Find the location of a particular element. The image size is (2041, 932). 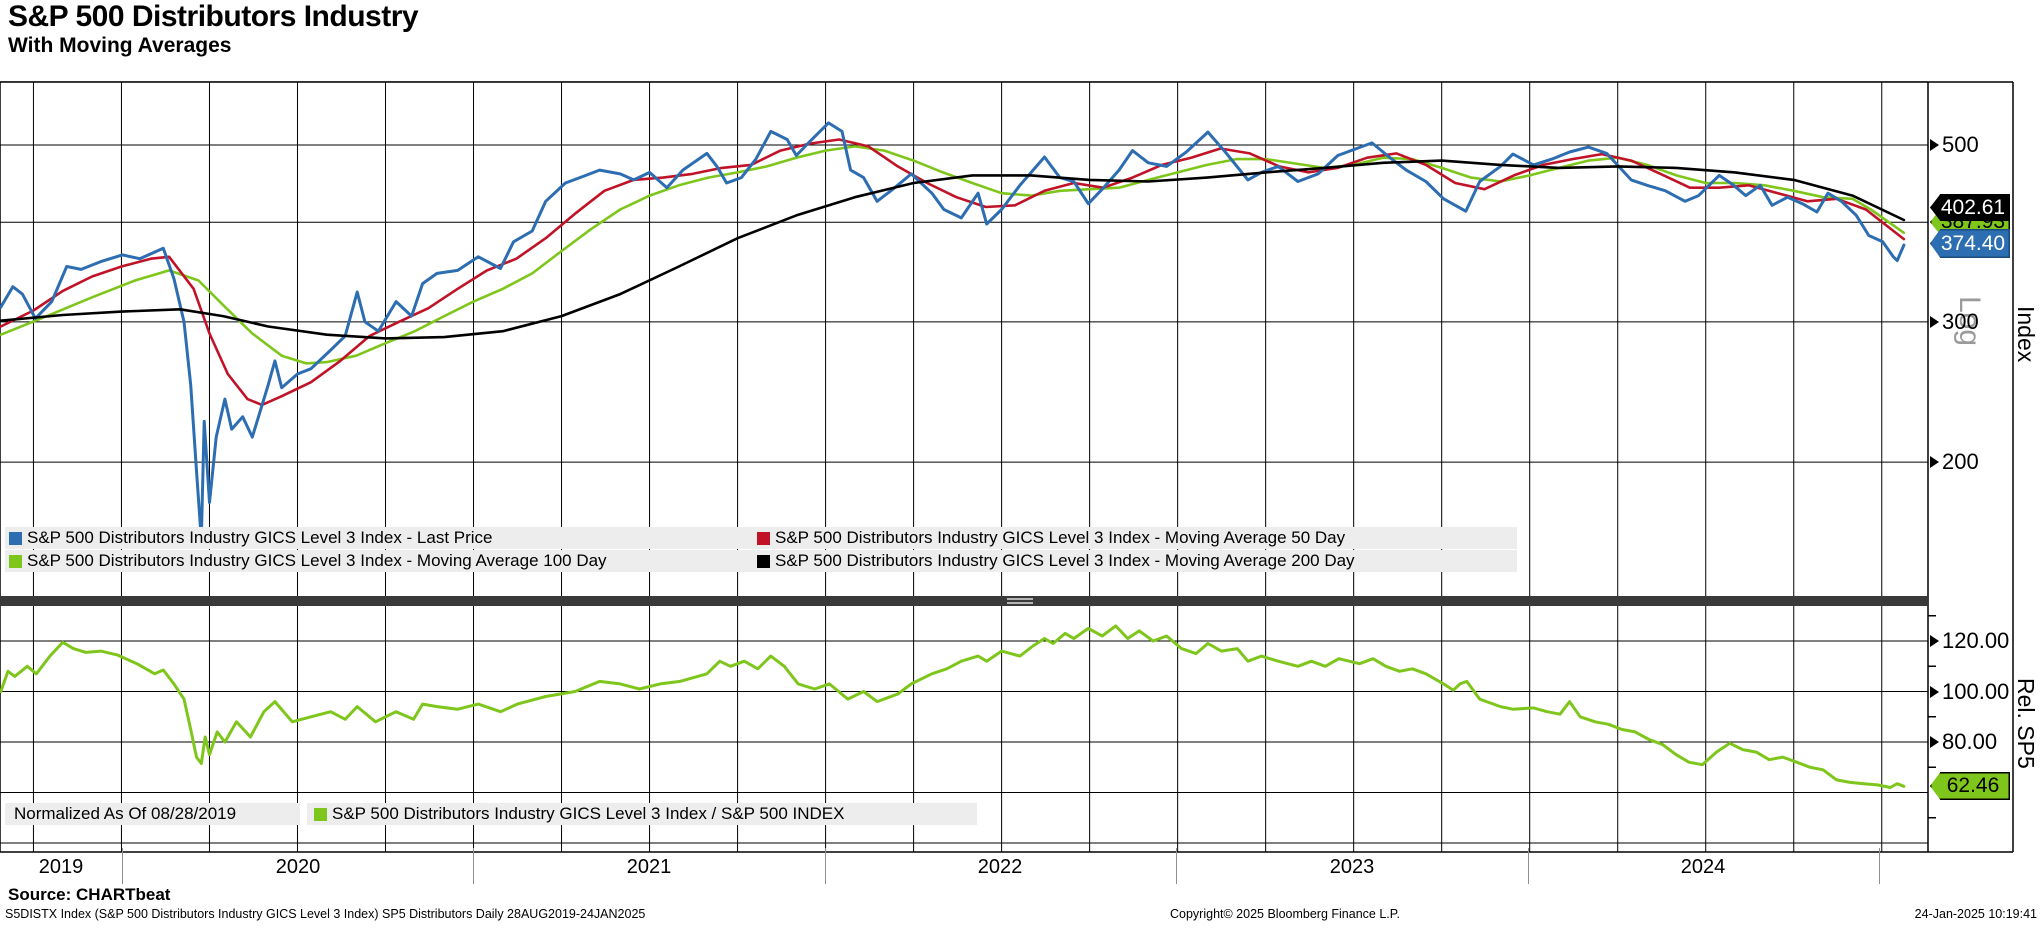

top-y-tick-200: 200 is located at coordinates (1954, 462).